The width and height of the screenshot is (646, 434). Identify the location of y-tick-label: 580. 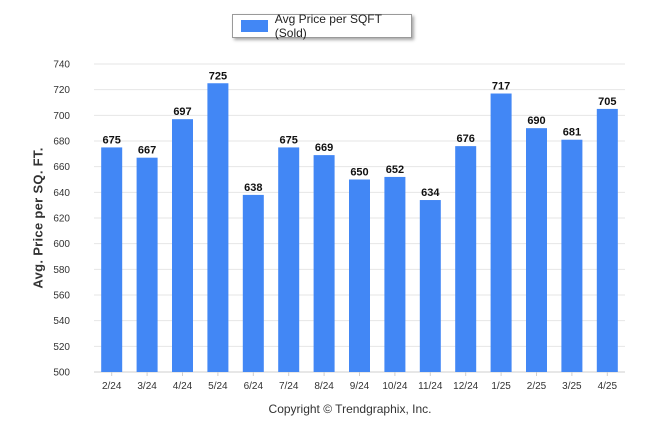
(61, 270).